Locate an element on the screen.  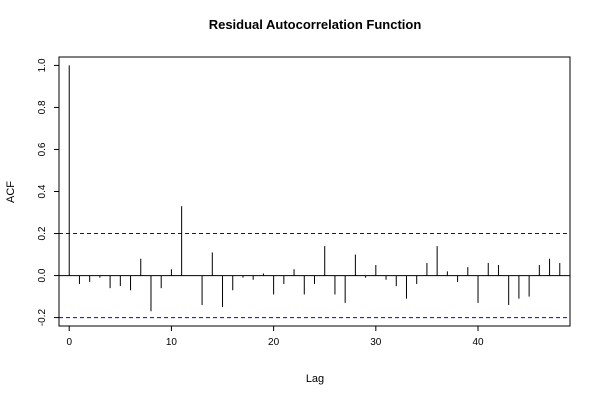
x-tick-label: 40 is located at coordinates (478, 342).